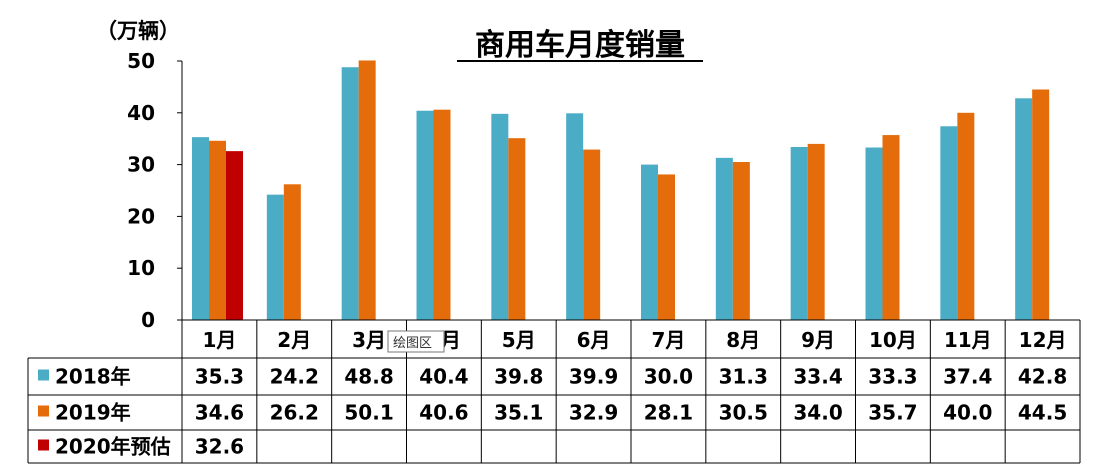  Describe the element at coordinates (968, 340) in the screenshot. I see `category-label: 11月` at that location.